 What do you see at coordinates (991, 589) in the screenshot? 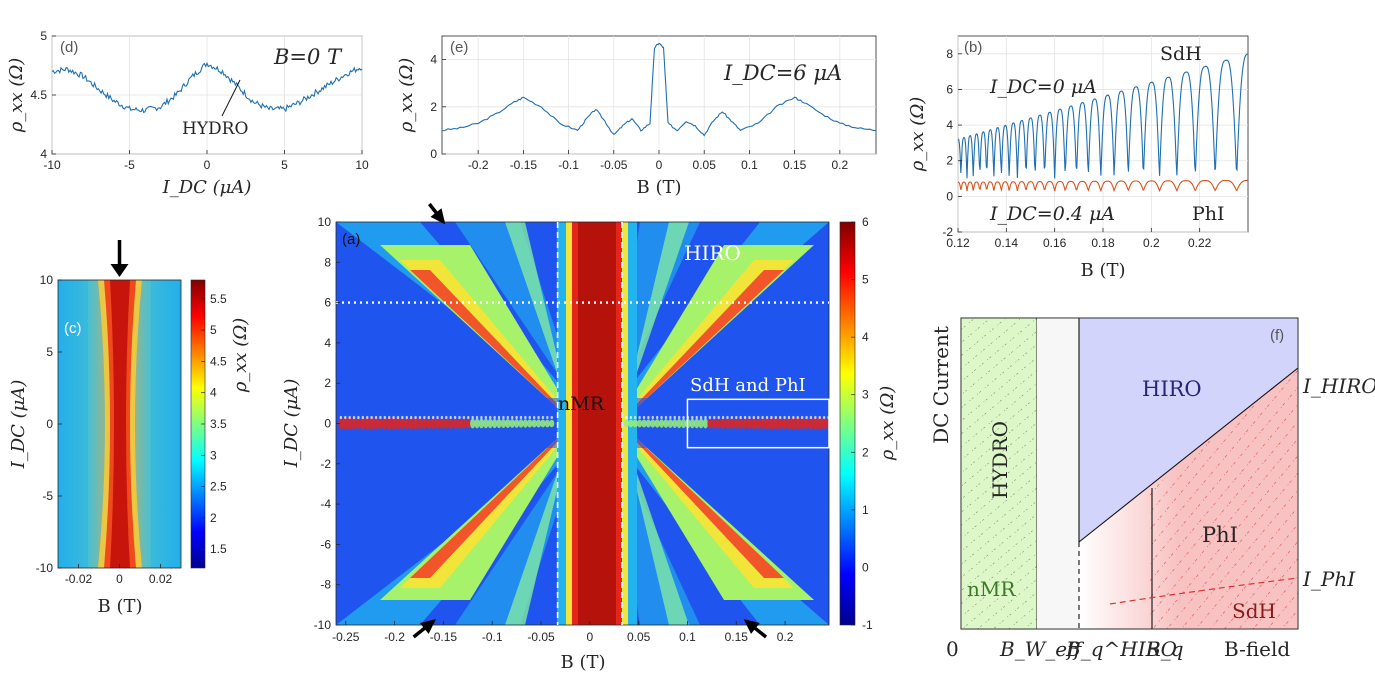
I see `f-region-nmr-label: nMR` at bounding box center [991, 589].